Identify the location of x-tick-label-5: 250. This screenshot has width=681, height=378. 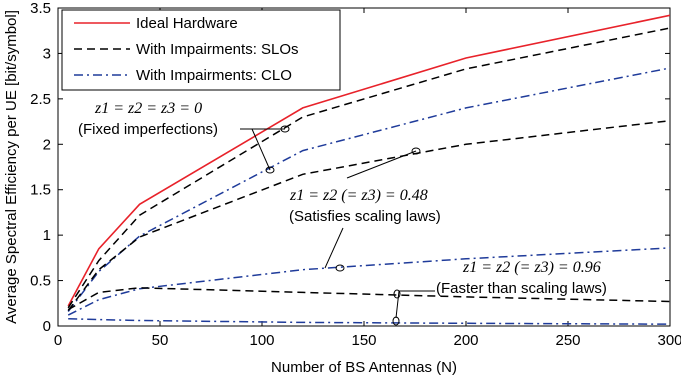
(567, 340).